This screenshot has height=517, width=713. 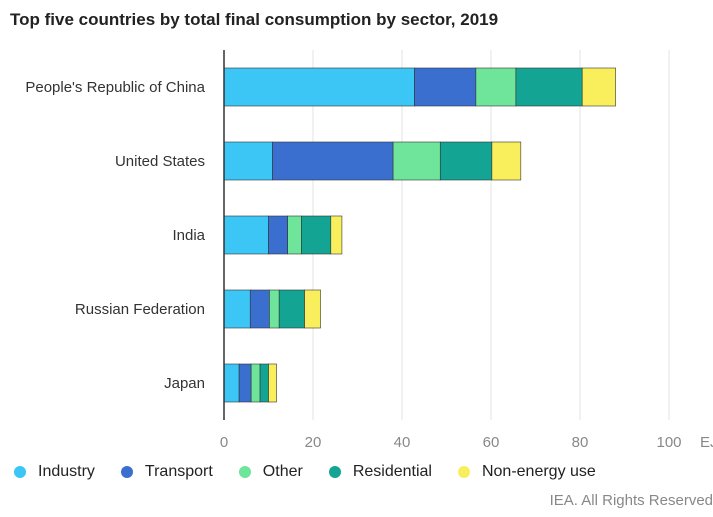 What do you see at coordinates (184, 383) in the screenshot?
I see `category-label: Japan` at bounding box center [184, 383].